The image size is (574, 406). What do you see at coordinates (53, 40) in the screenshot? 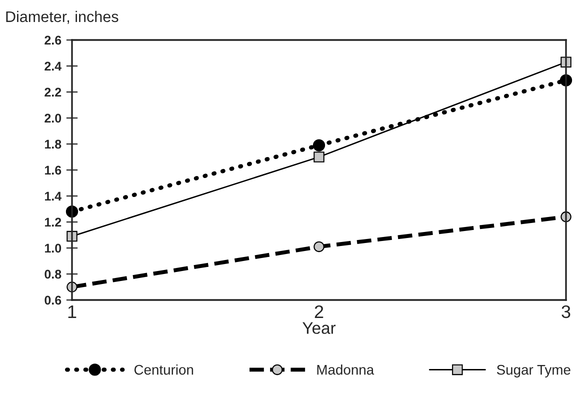
I see `y-tick-label: 2.6` at bounding box center [53, 40].